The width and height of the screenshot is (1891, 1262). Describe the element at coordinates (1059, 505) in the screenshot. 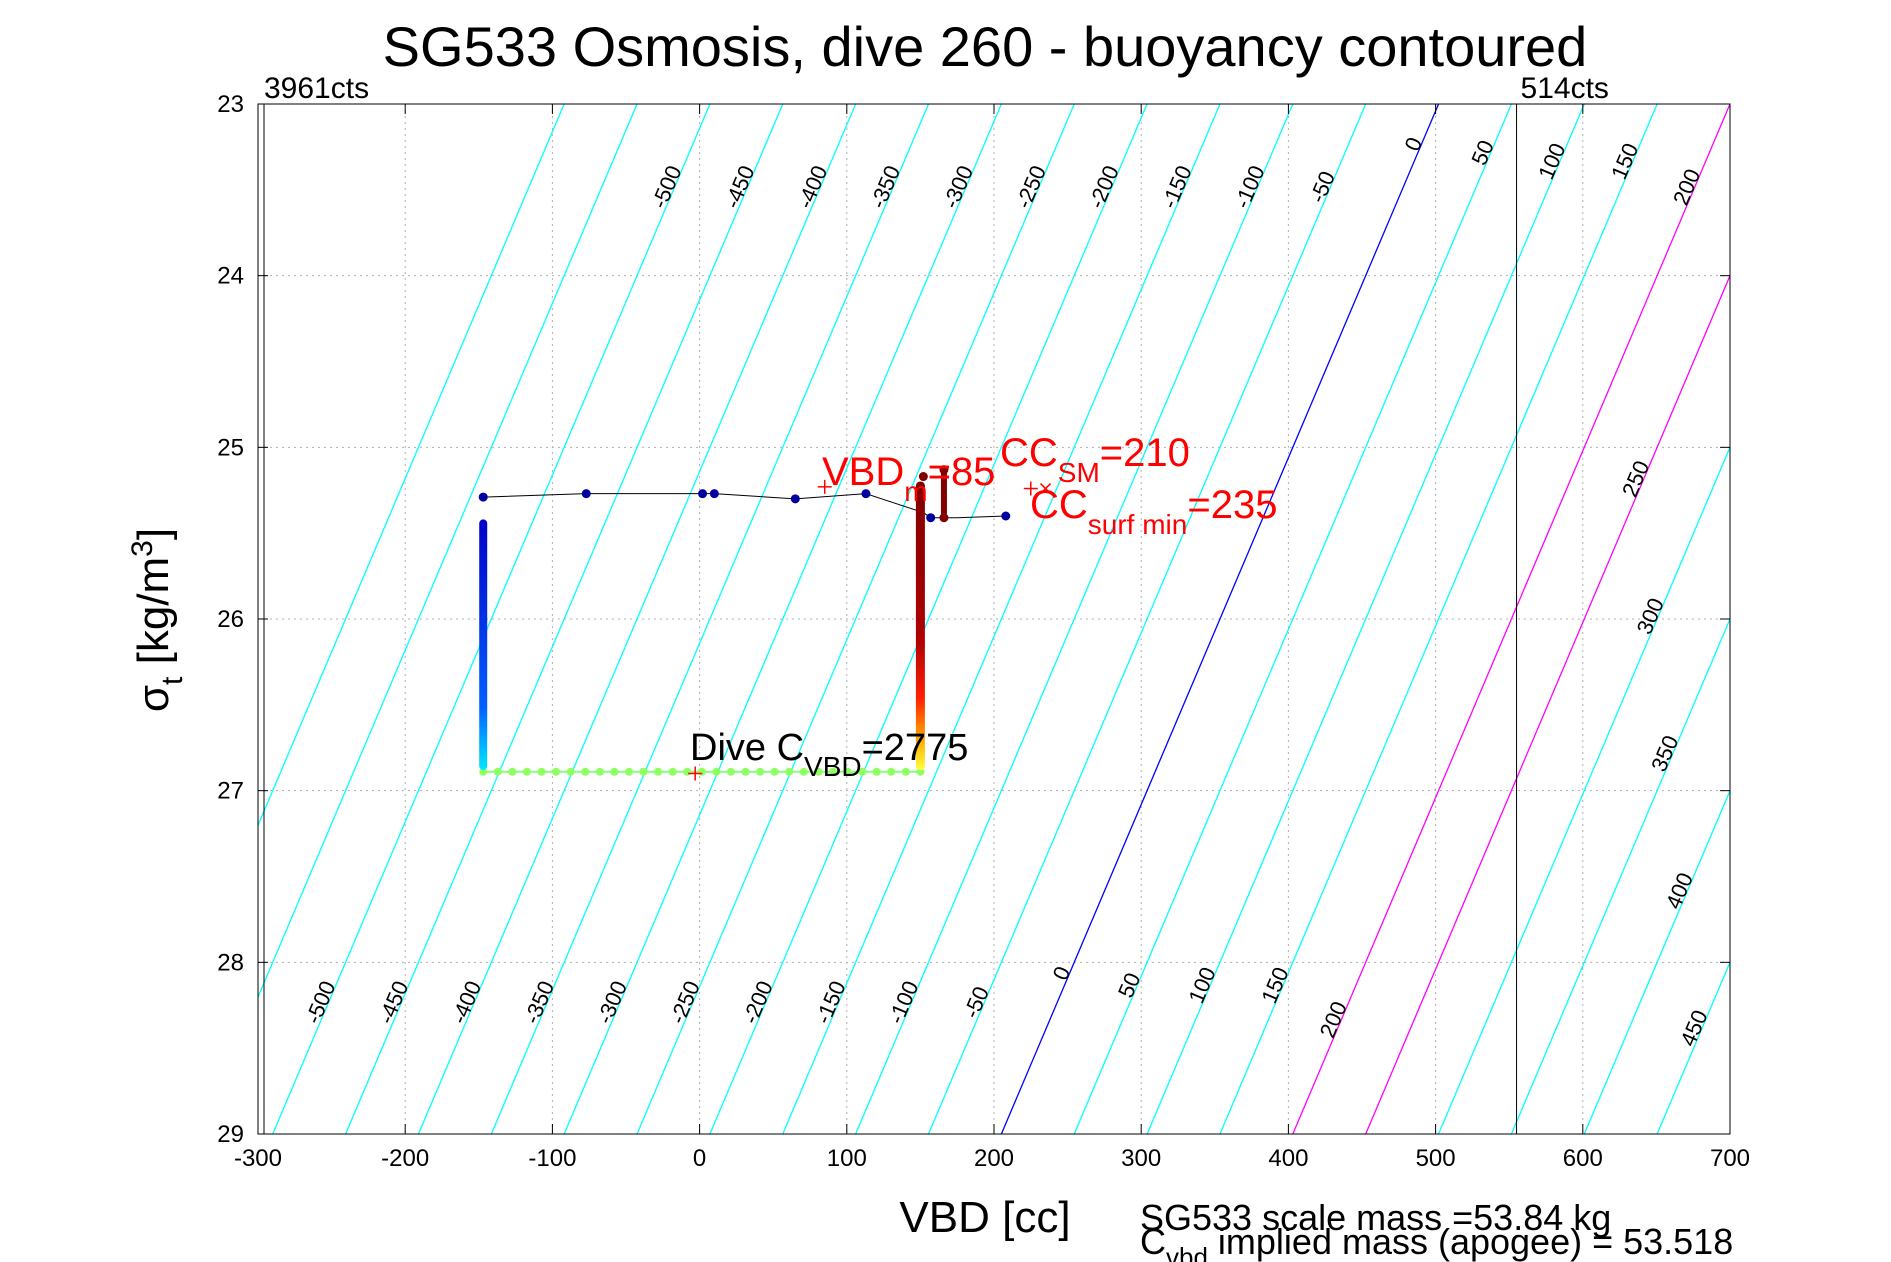

I see `cc-surf-text: CC` at that location.